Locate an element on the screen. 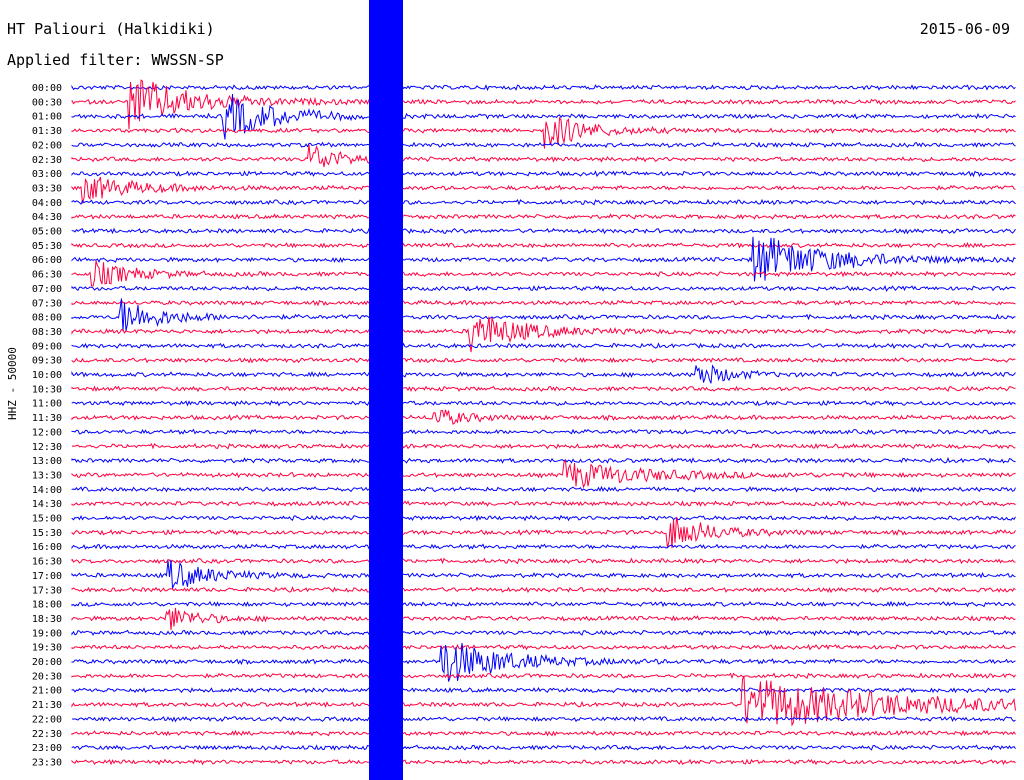  time-label: 00:00 is located at coordinates (47, 88).